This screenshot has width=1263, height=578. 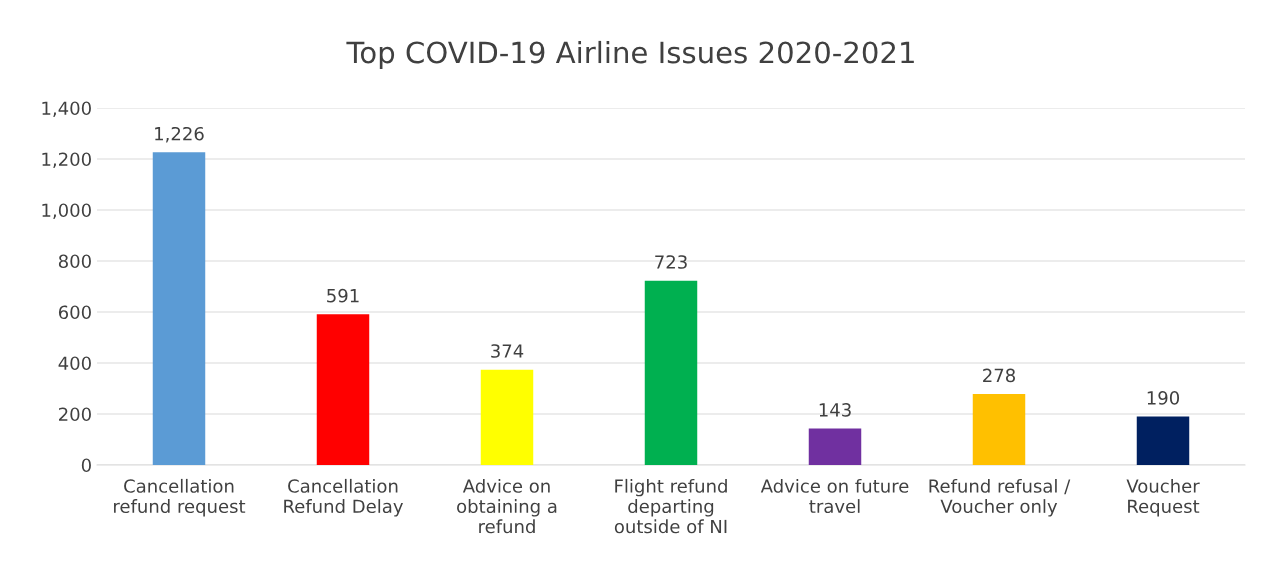 What do you see at coordinates (507, 506) in the screenshot?
I see `x-tick-label: Advice on obtaining a refund` at bounding box center [507, 506].